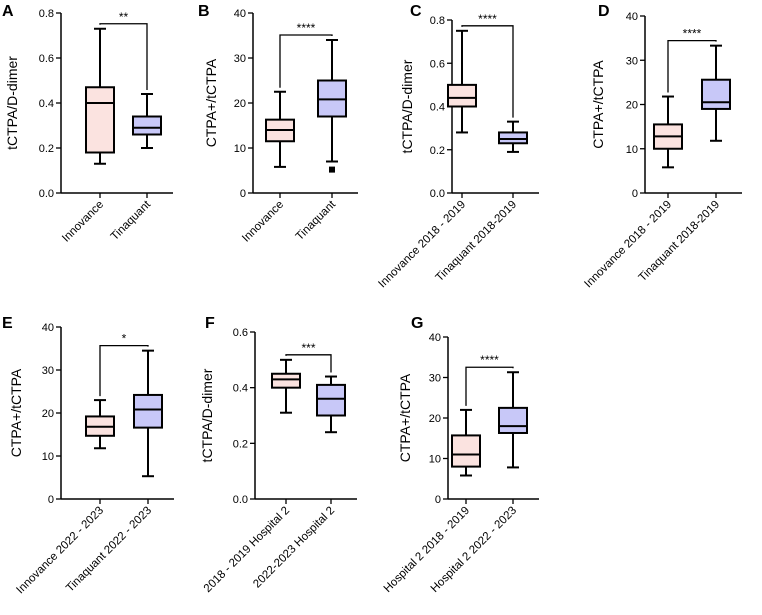  I want to click on category-label: Innovance 2022 - 2023, so click(60, 551).